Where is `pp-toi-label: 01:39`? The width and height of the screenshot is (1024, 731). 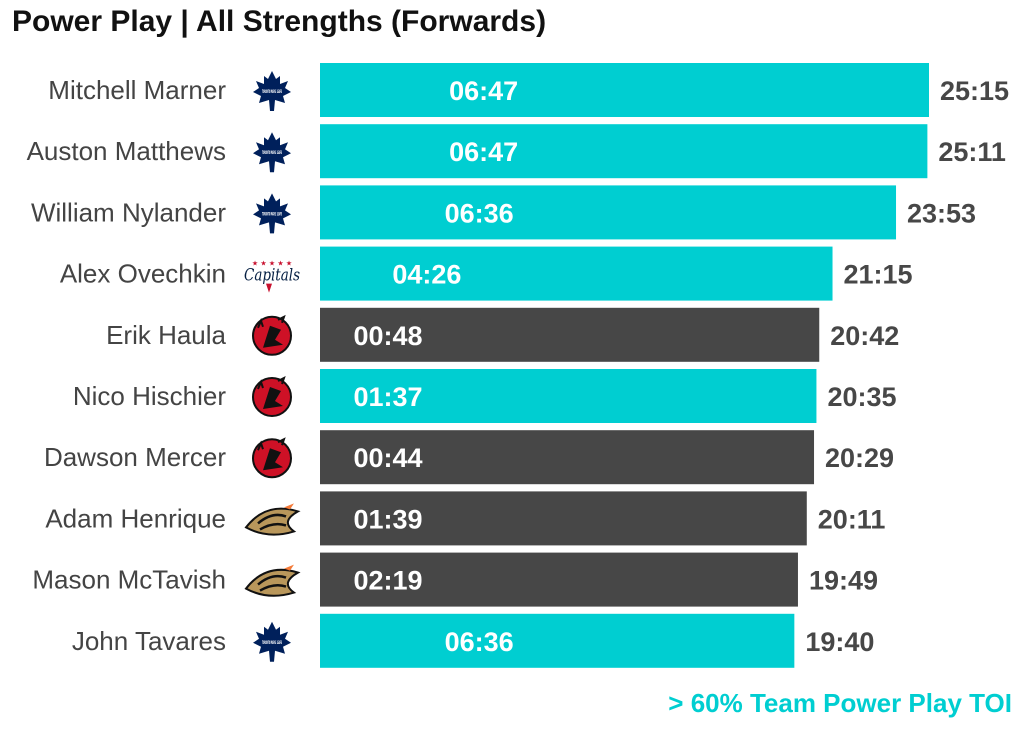
pp-toi-label: 01:39 is located at coordinates (387, 519).